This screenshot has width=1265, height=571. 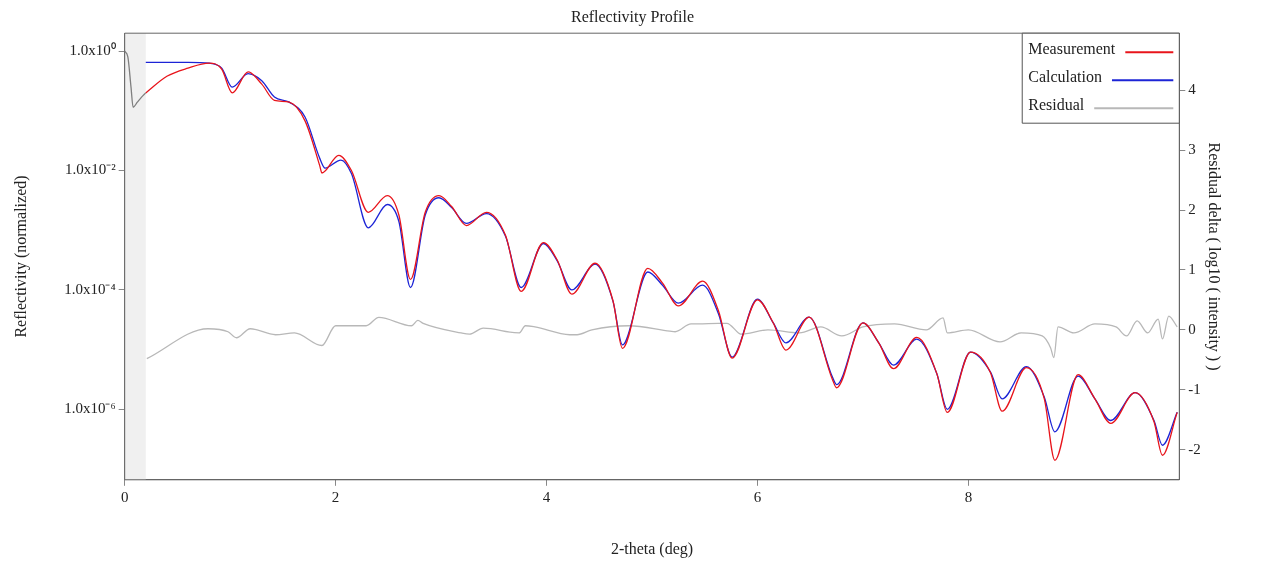 What do you see at coordinates (90, 169) in the screenshot?
I see `y-tick-label: 1.0x10⁻²` at bounding box center [90, 169].